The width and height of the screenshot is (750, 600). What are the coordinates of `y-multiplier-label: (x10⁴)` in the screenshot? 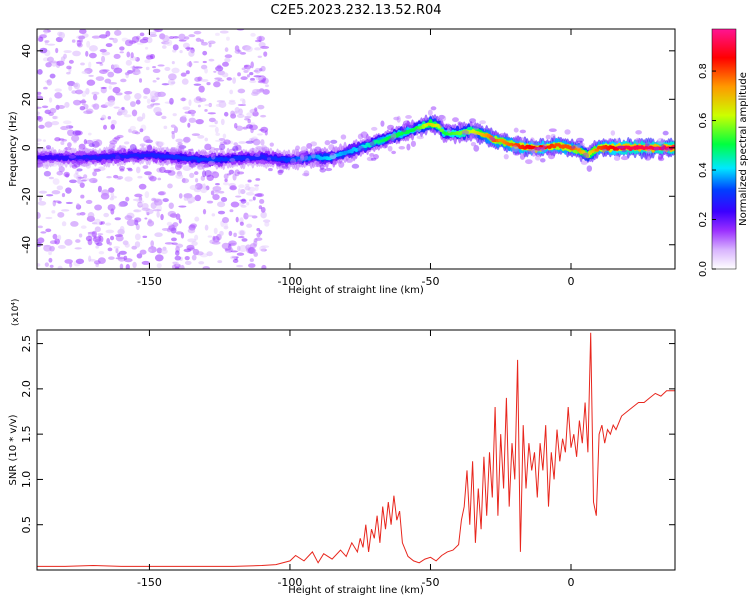 It's located at (16, 312).